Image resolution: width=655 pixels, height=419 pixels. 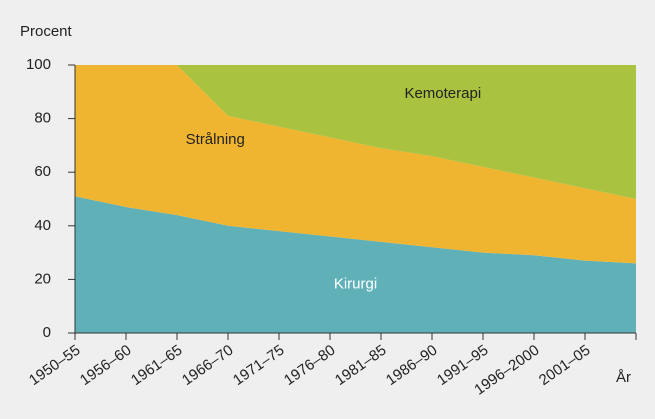 What do you see at coordinates (442, 93) in the screenshot?
I see `series-label: Kemoterapi` at bounding box center [442, 93].